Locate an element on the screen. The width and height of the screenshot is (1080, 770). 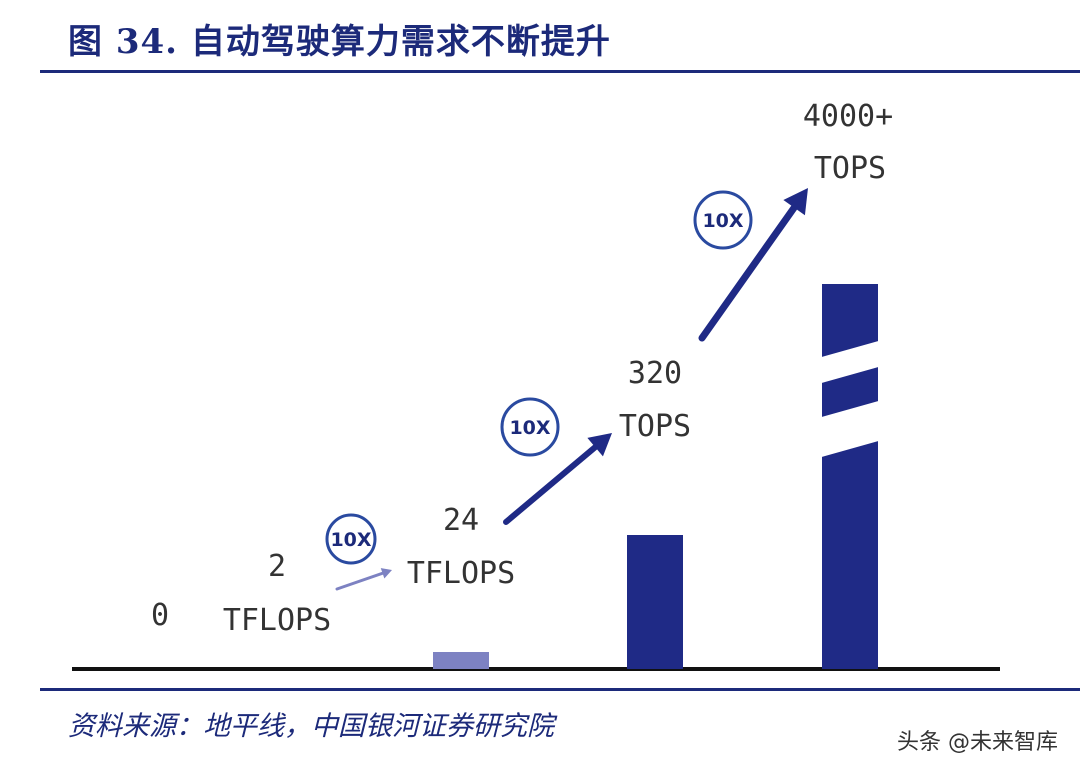
chart-title: 图 34. 自动驾驶算力需求不断提升 is located at coordinates (339, 42).